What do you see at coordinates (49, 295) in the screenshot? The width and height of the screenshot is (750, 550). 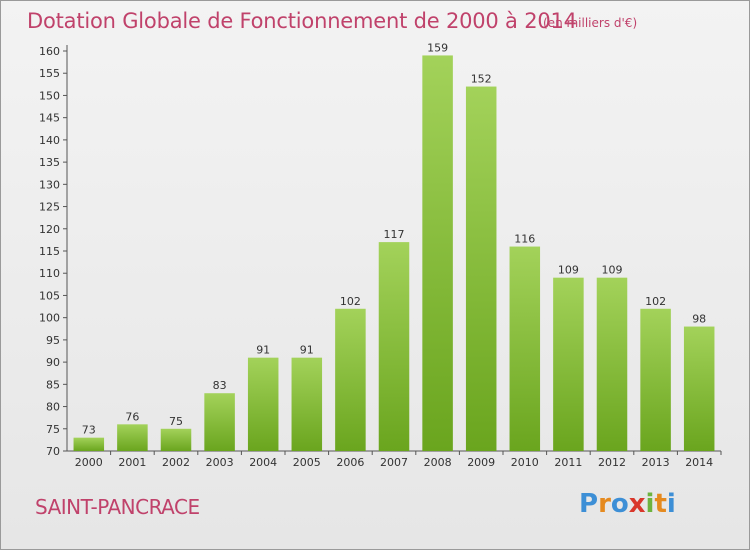 I see `y-tick-label: 105` at bounding box center [49, 295].